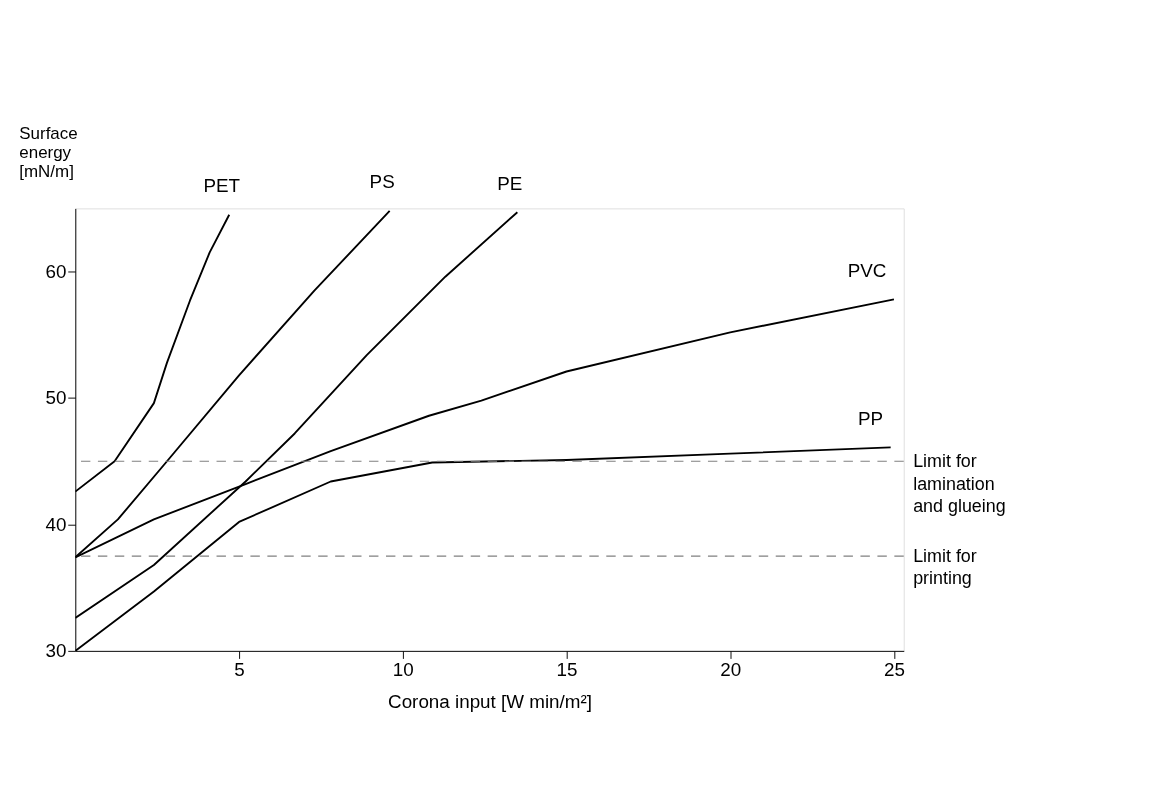 The image size is (1157, 793). I want to click on x-tick-label: 15, so click(567, 669).